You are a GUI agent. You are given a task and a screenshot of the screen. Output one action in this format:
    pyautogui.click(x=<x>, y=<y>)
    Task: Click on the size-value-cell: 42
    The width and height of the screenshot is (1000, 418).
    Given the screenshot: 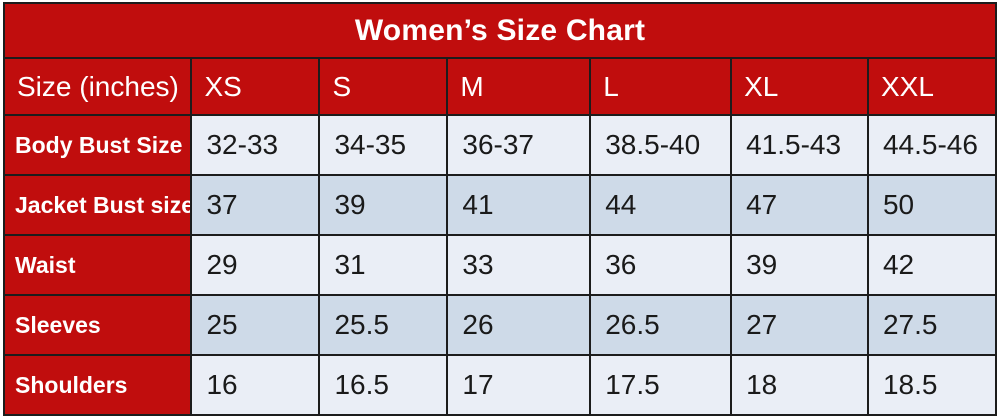 What is the action you would take?
    pyautogui.click(x=932, y=265)
    